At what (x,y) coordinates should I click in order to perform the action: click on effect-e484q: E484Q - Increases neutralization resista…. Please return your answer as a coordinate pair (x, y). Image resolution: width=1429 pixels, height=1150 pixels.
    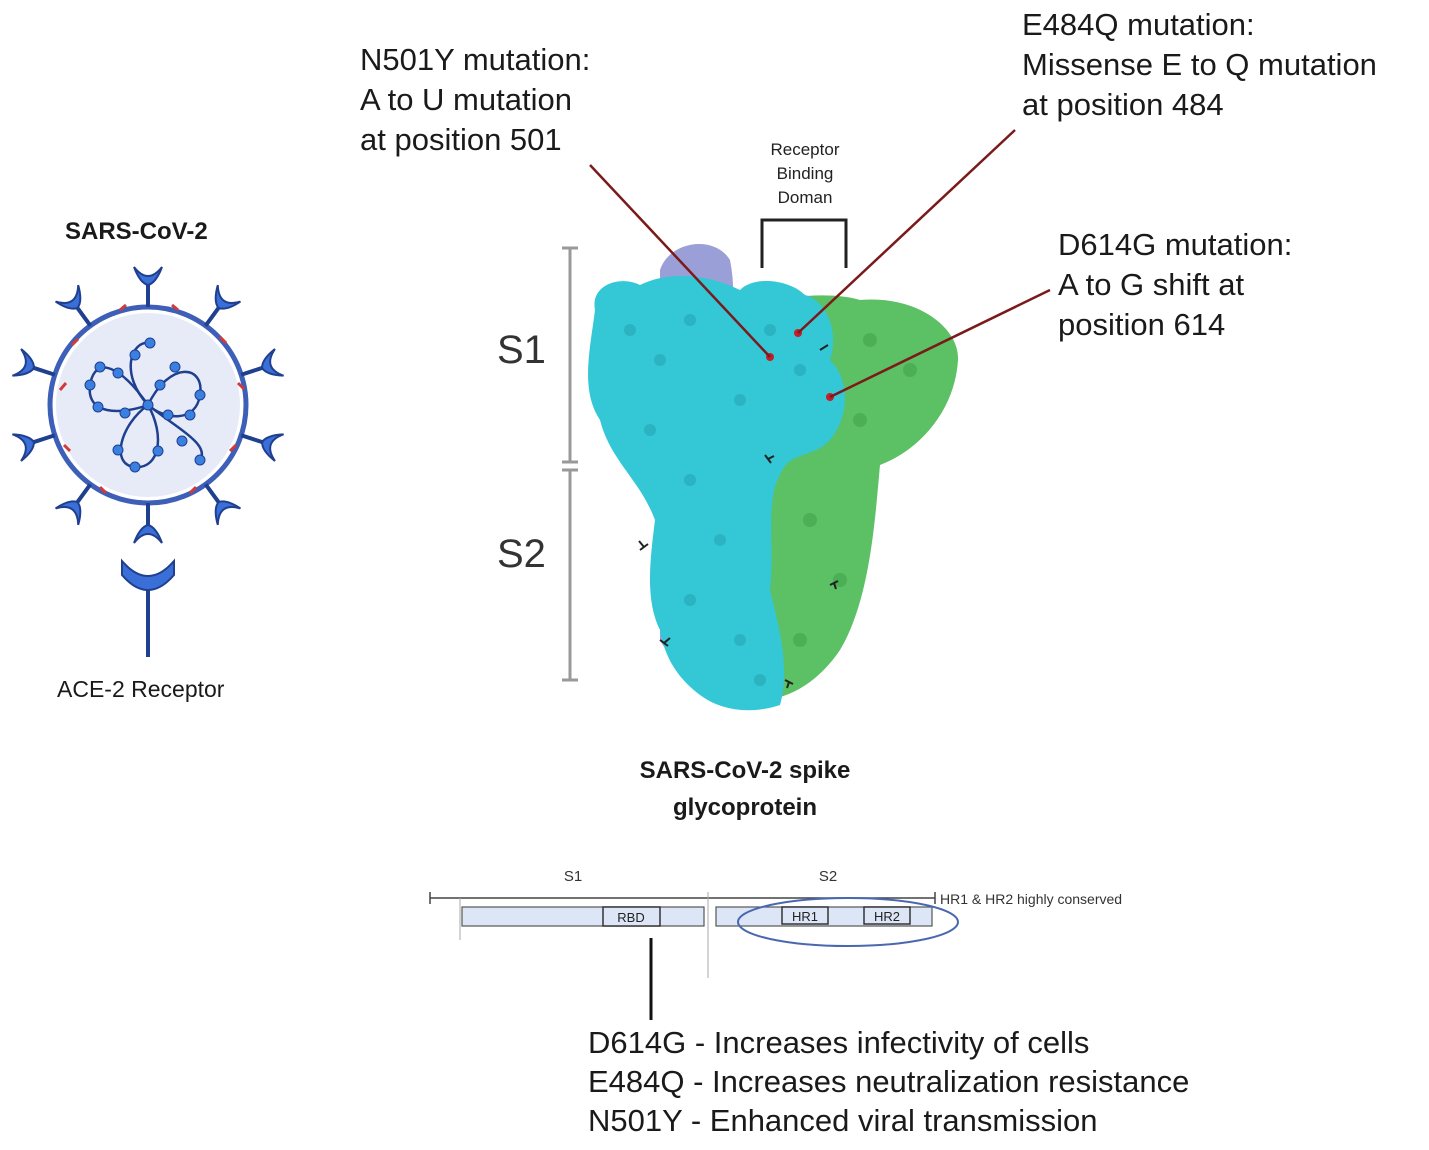
    Looking at the image, I should click on (889, 1081).